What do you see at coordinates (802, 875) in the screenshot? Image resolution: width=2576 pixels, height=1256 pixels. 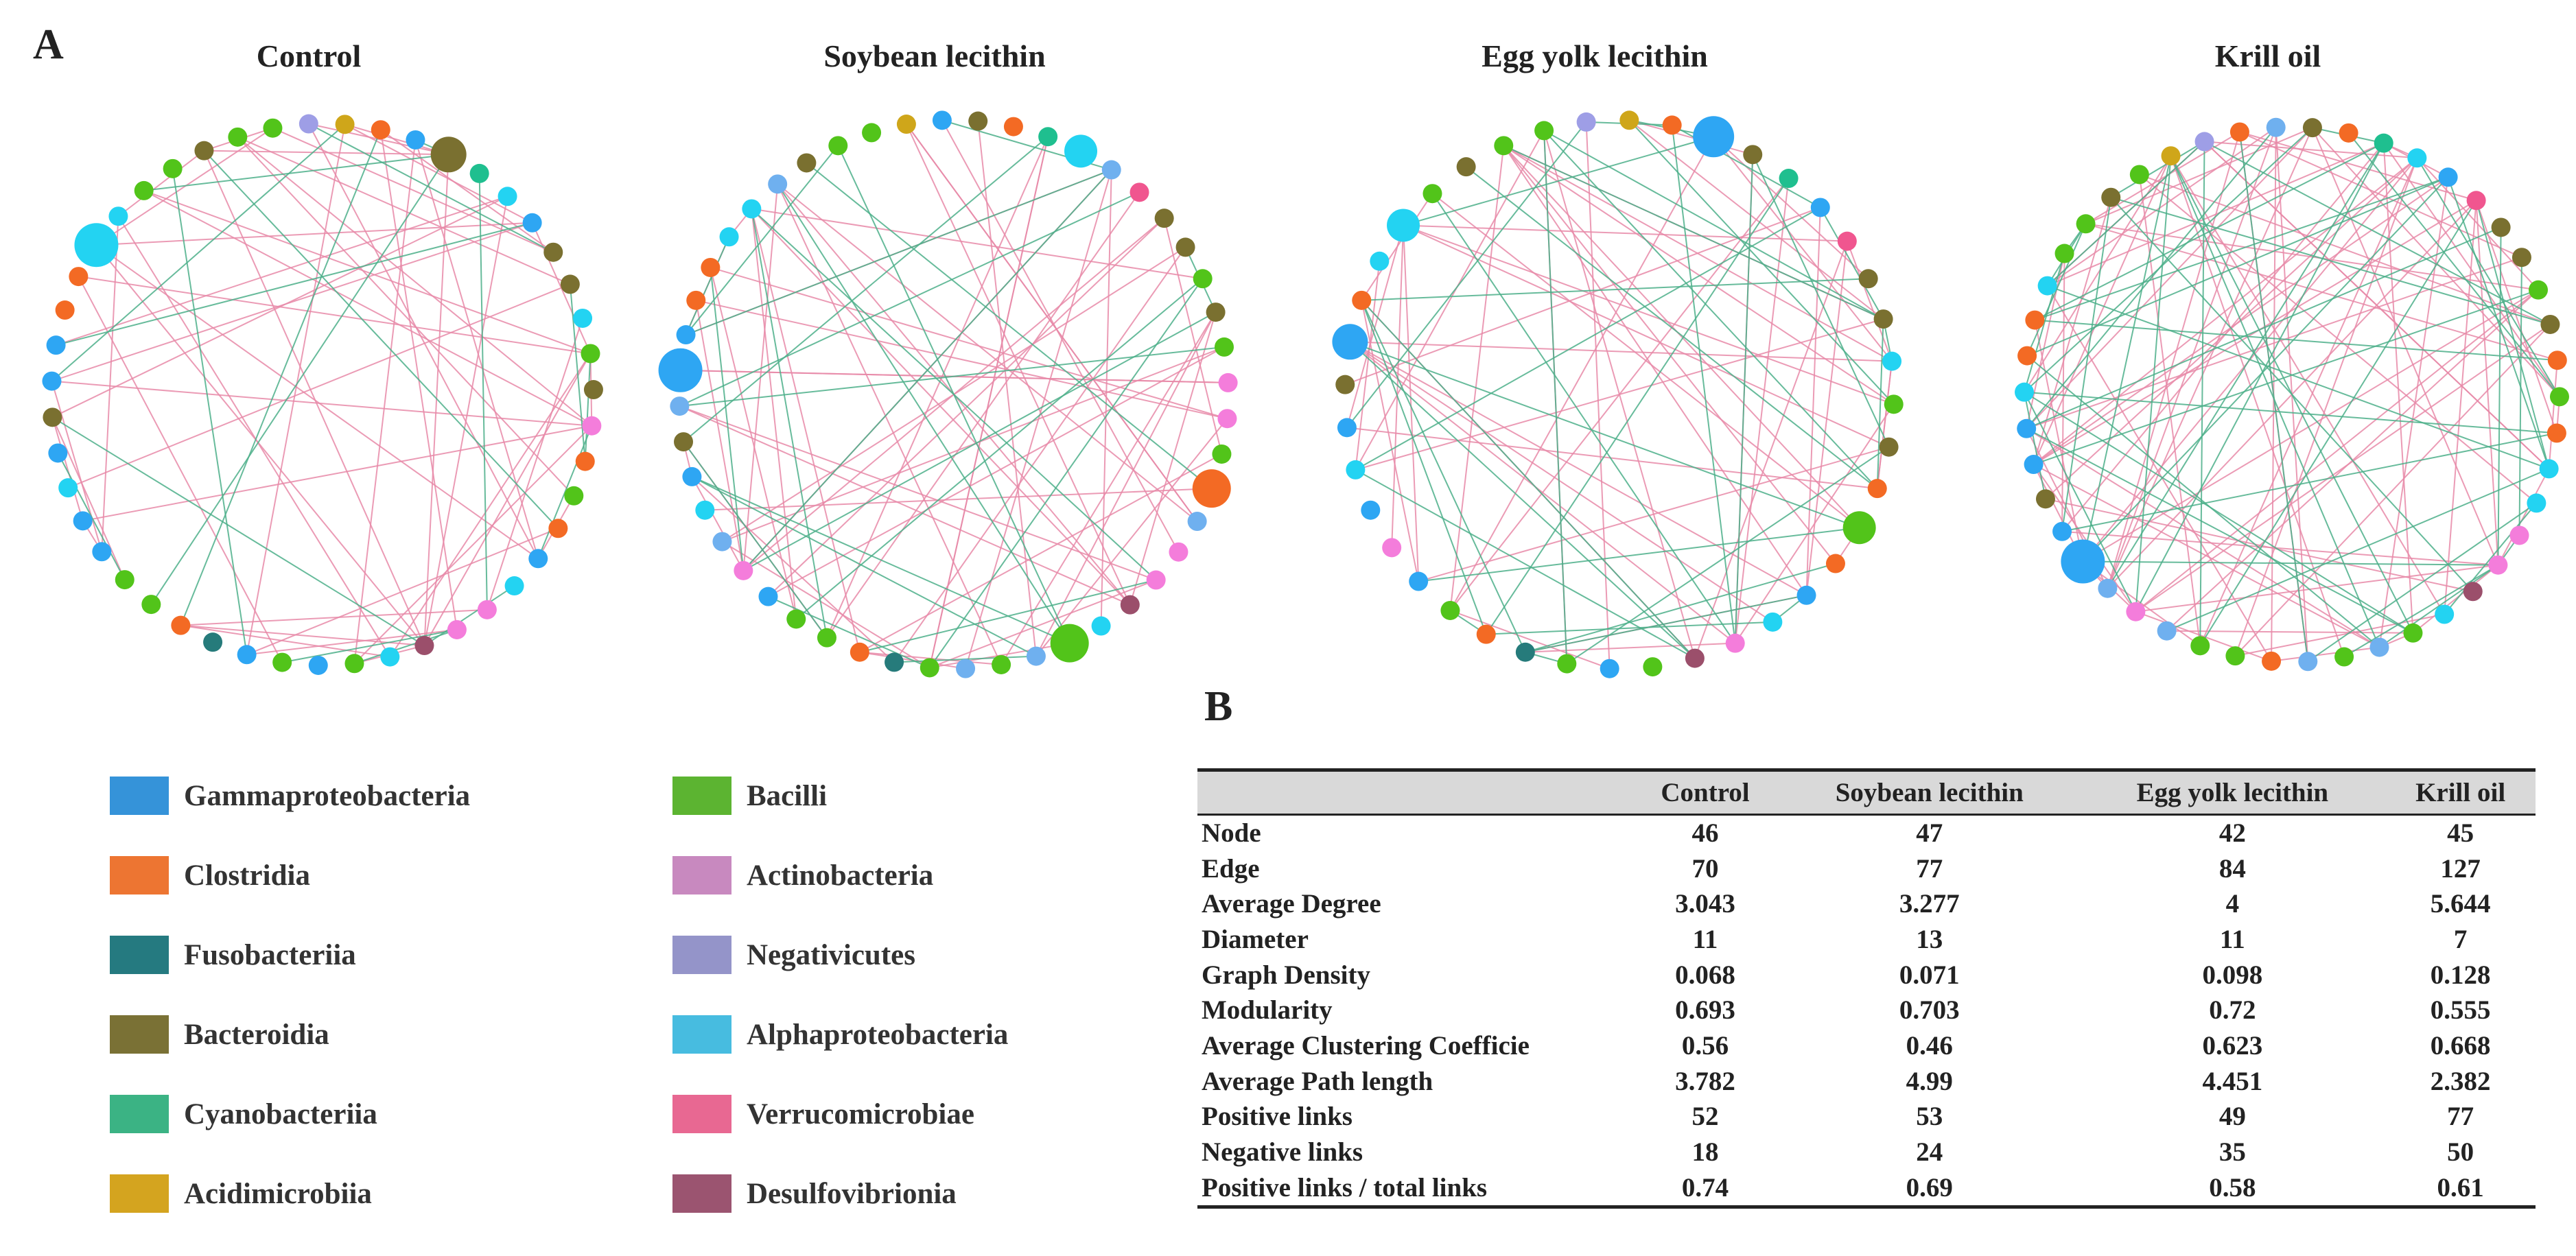 I see `legend-item: Actinobacteria` at bounding box center [802, 875].